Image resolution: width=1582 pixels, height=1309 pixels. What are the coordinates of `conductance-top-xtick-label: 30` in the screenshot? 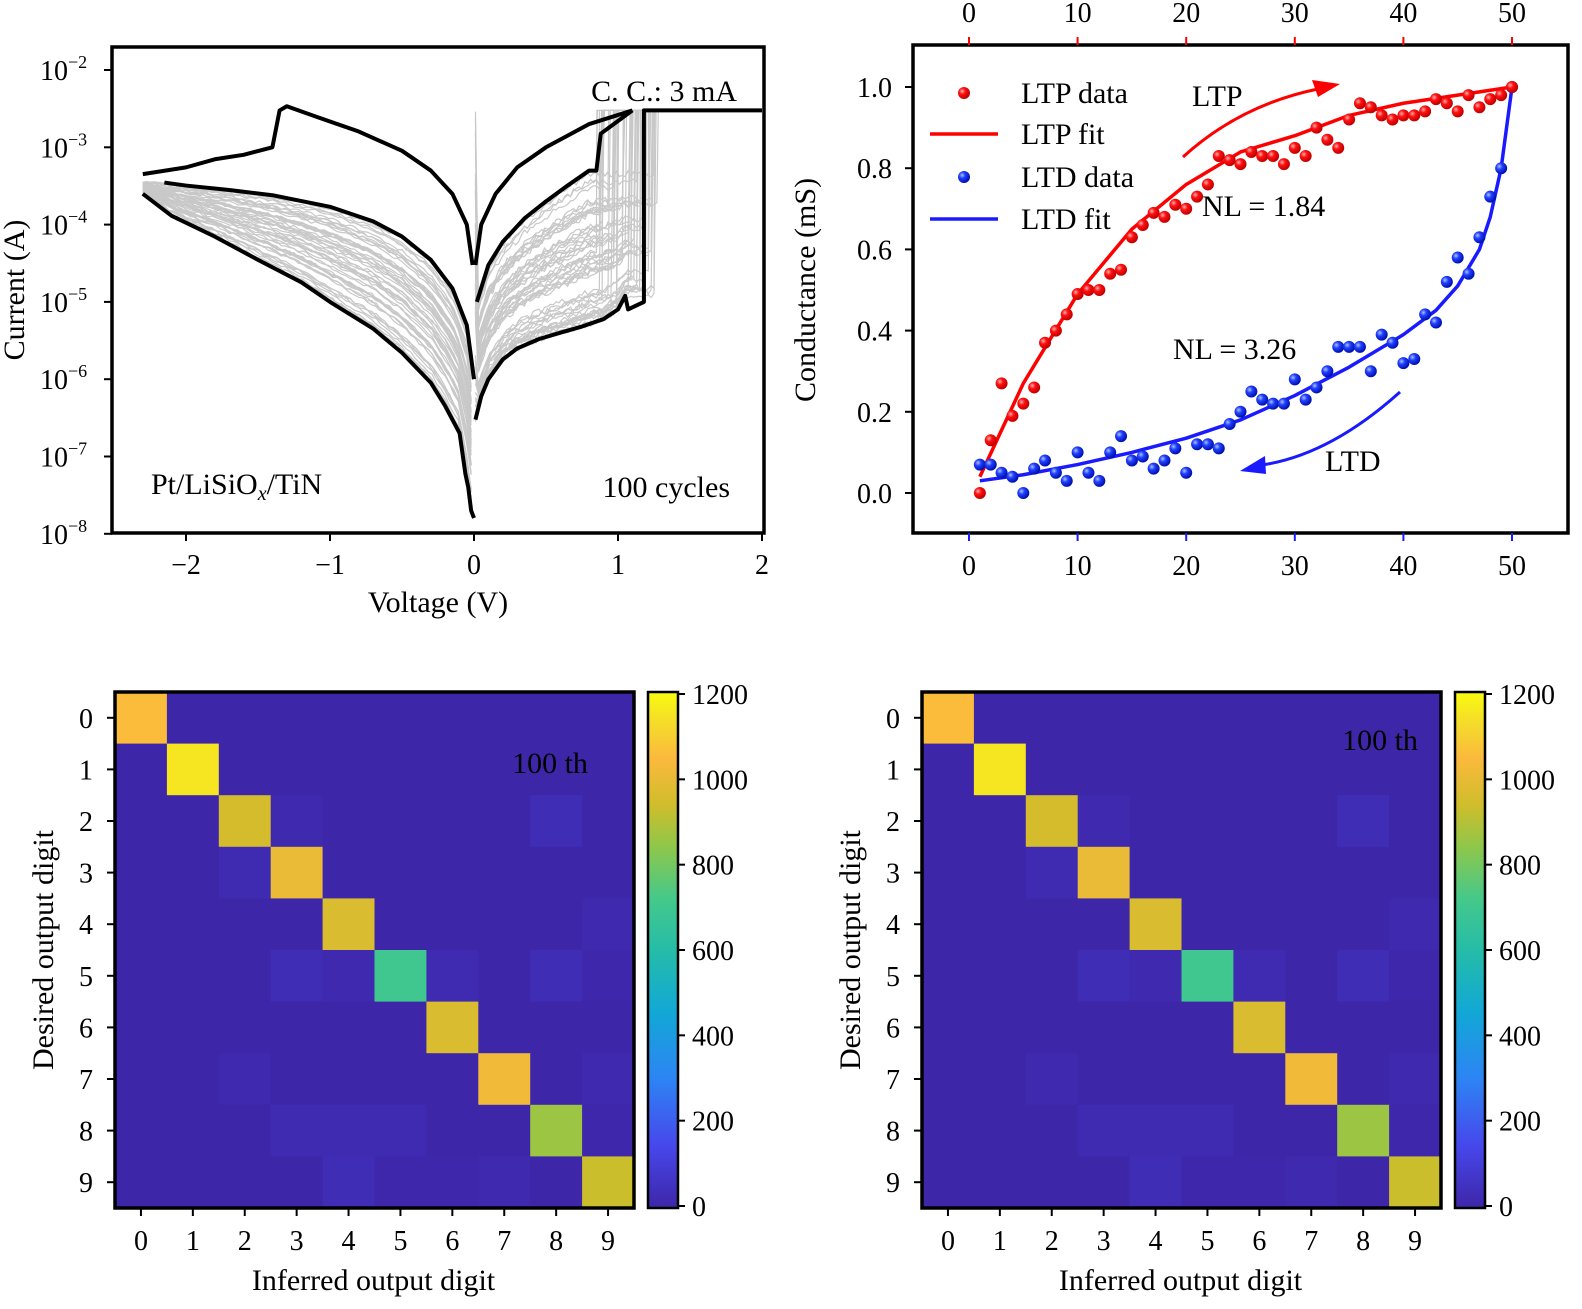 It's located at (1295, 14).